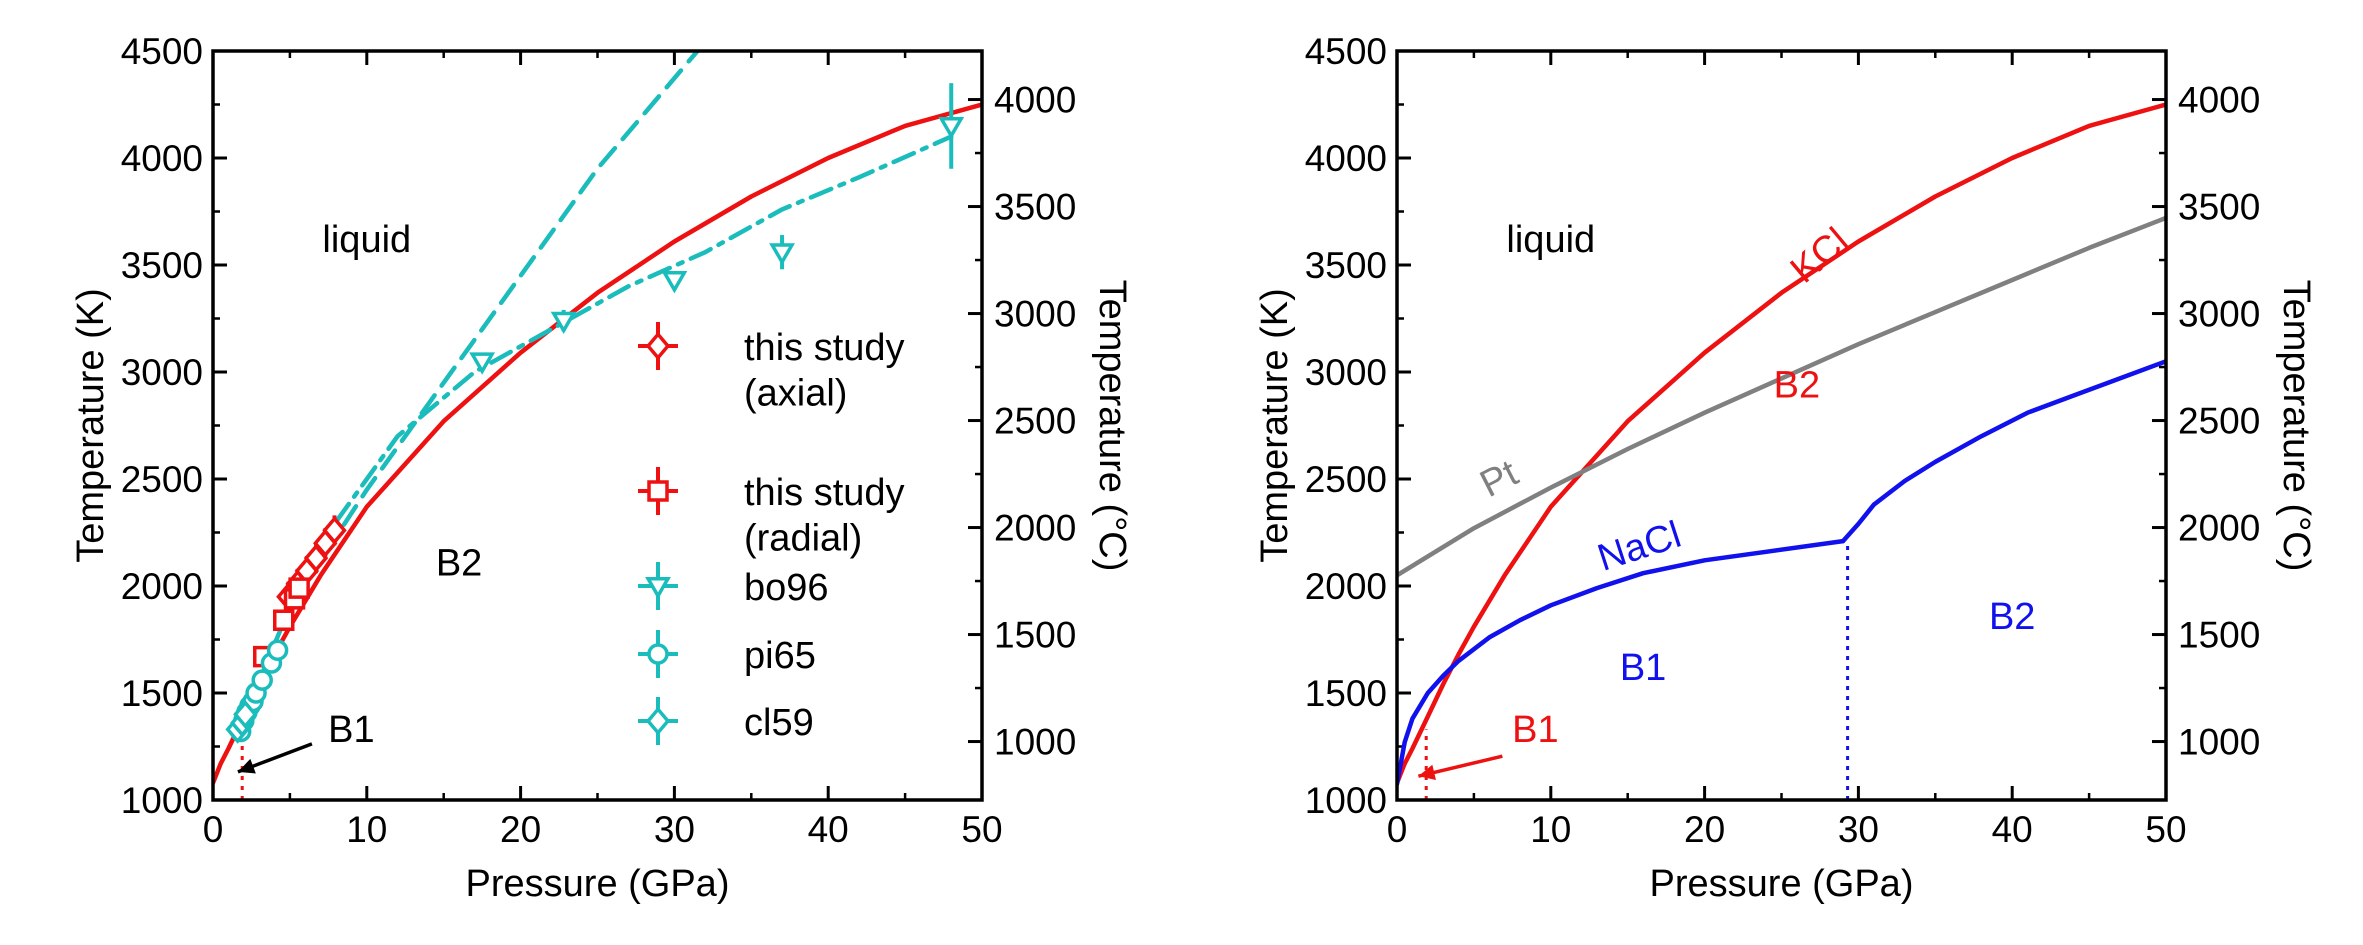 Image resolution: width=2363 pixels, height=945 pixels. Describe the element at coordinates (824, 371) in the screenshot. I see `legend-label: this study (axial)` at that location.